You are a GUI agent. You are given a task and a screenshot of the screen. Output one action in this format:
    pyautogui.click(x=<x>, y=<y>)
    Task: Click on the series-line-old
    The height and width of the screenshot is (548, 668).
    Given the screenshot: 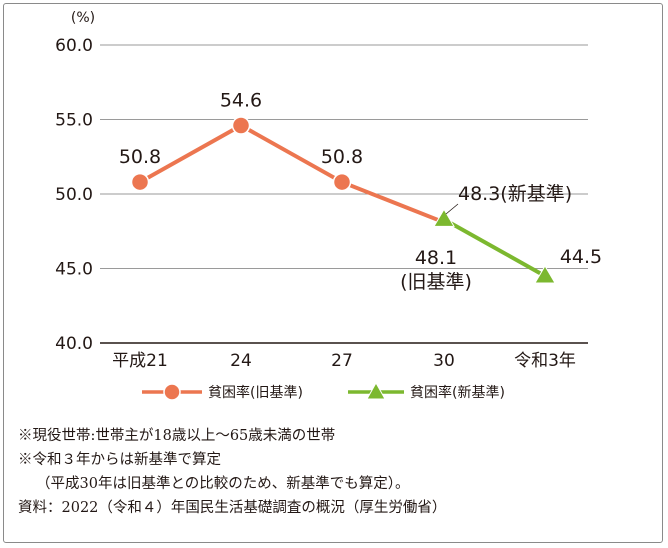 What is the action you would take?
    pyautogui.click(x=292, y=174)
    